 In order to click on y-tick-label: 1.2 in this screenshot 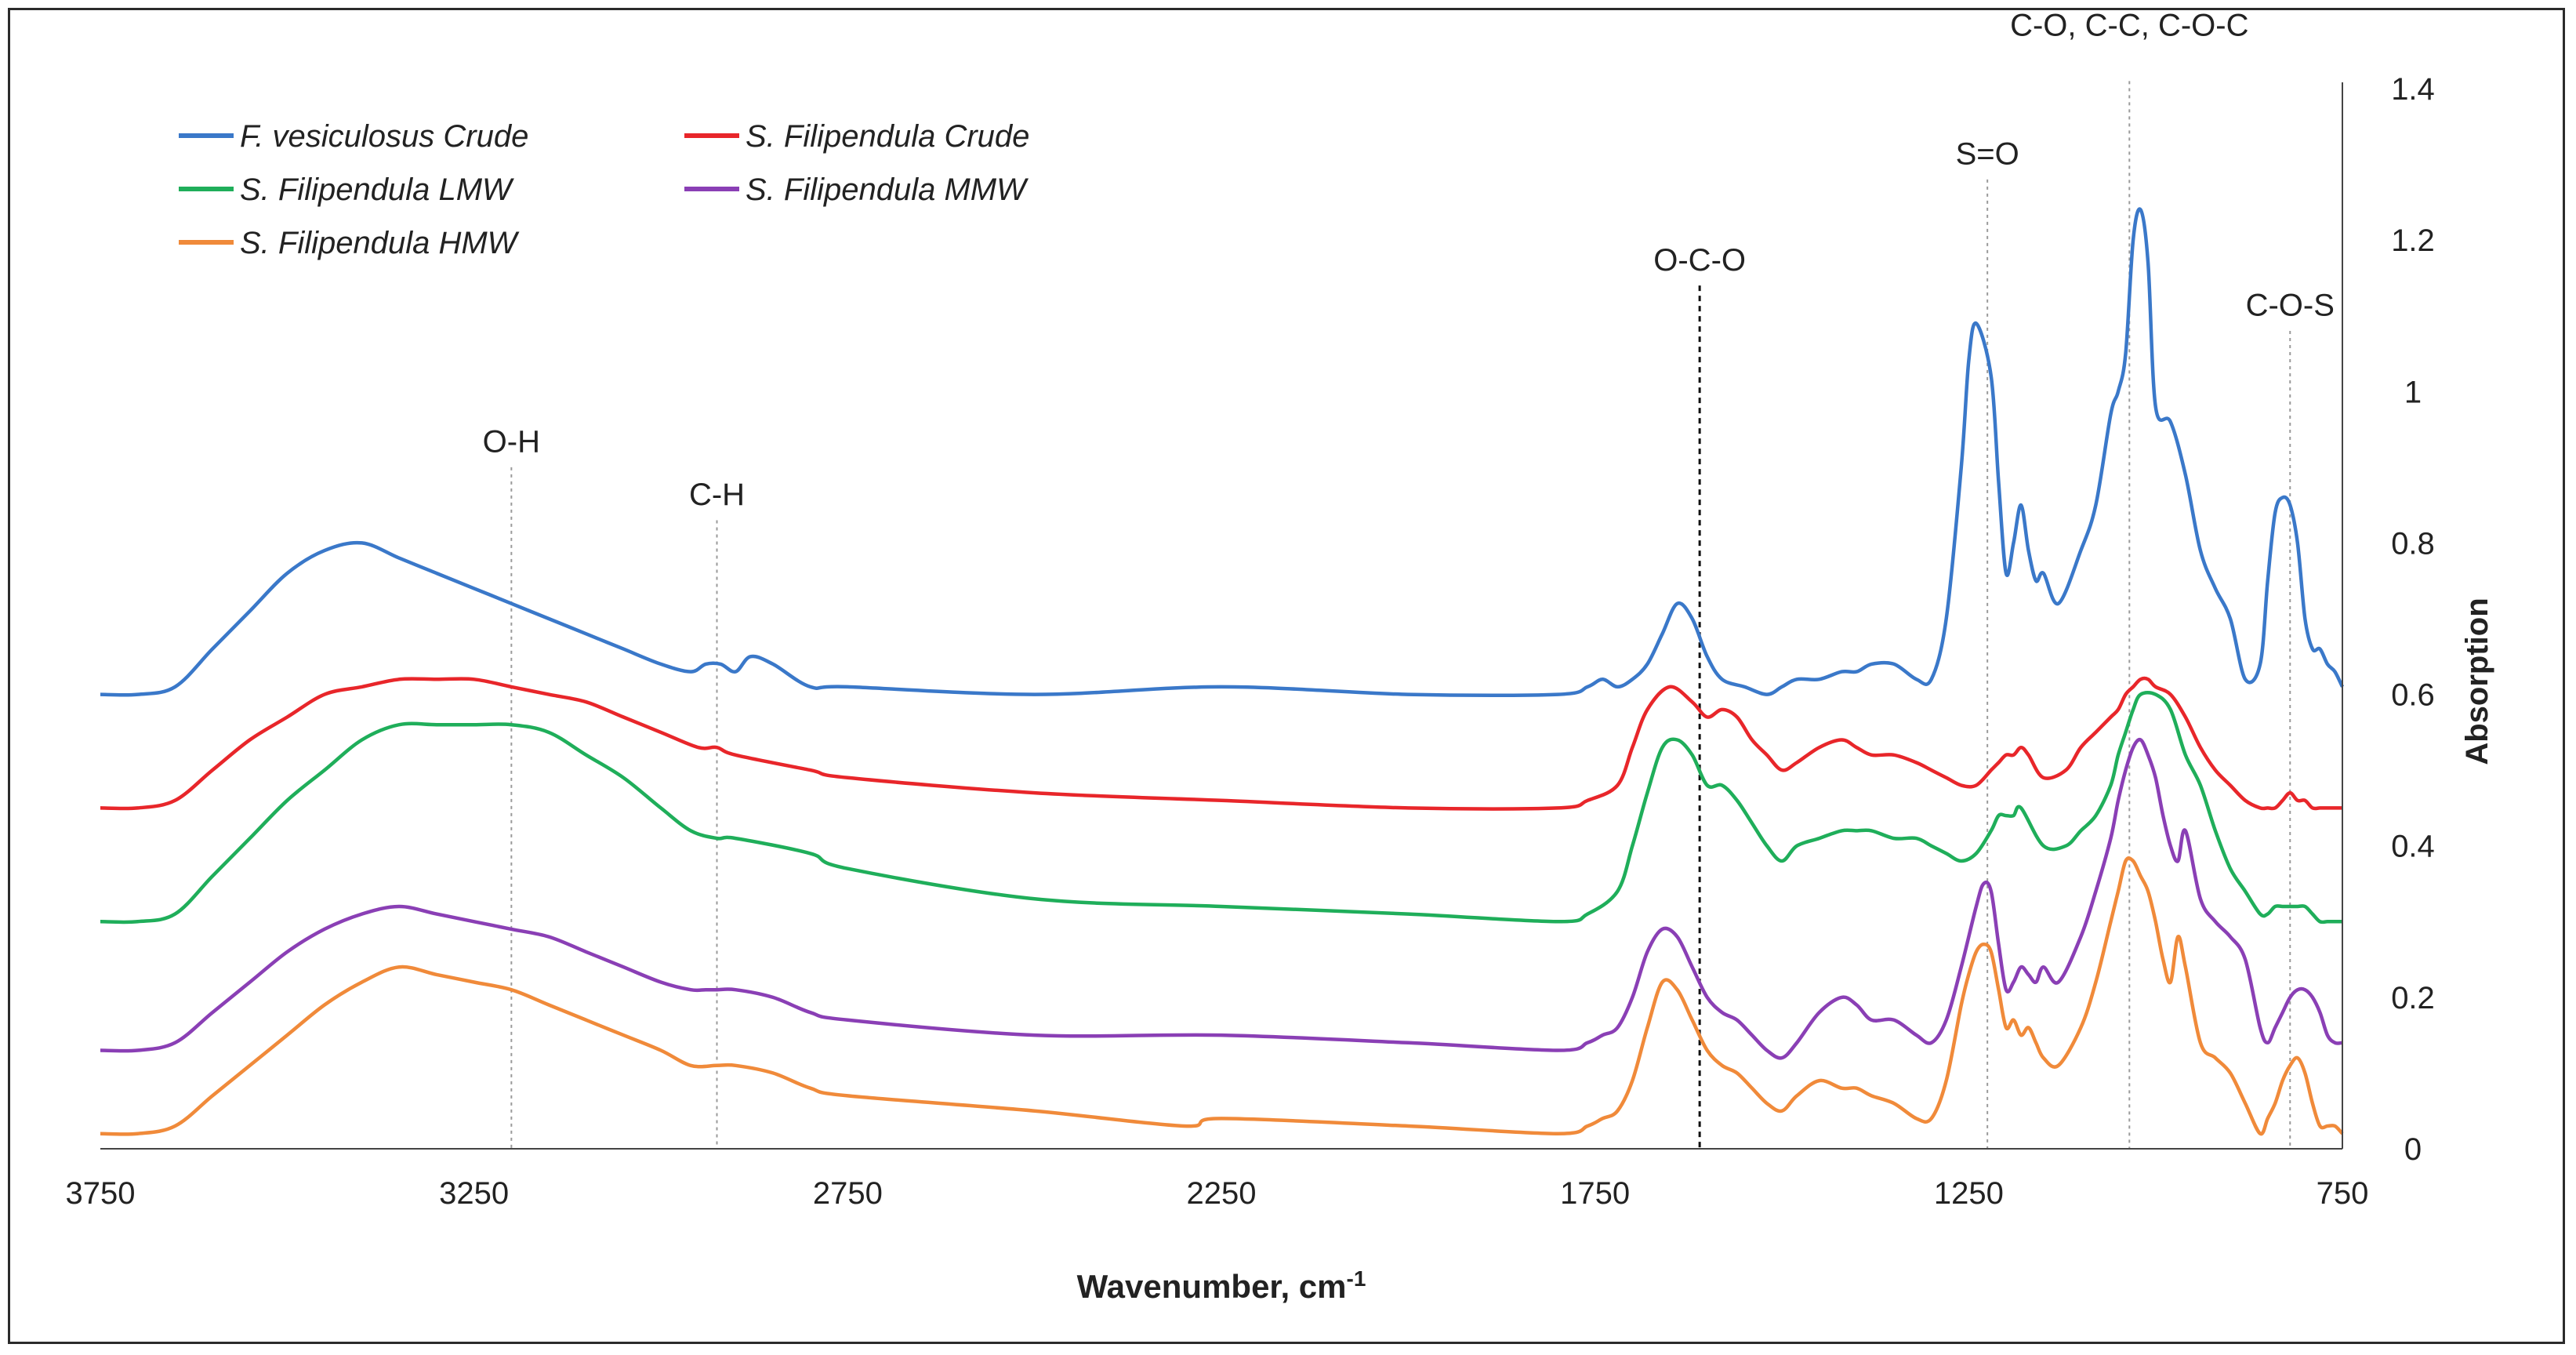, I will do `click(2413, 241)`.